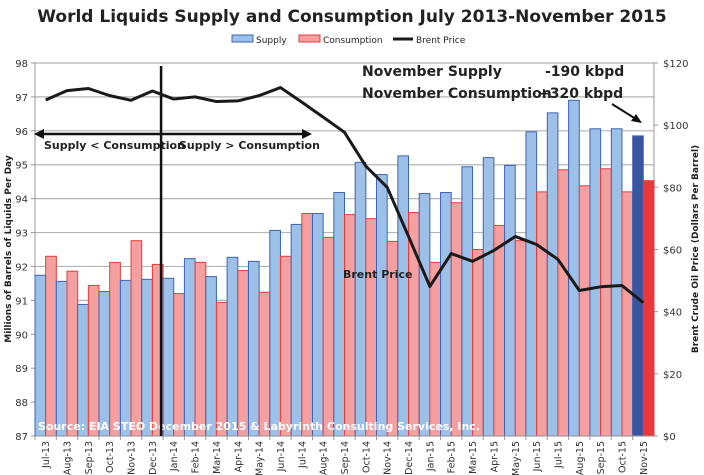  What do you see at coordinates (409, 458) in the screenshot?
I see `x-tick-label: Dec-14` at bounding box center [409, 458].